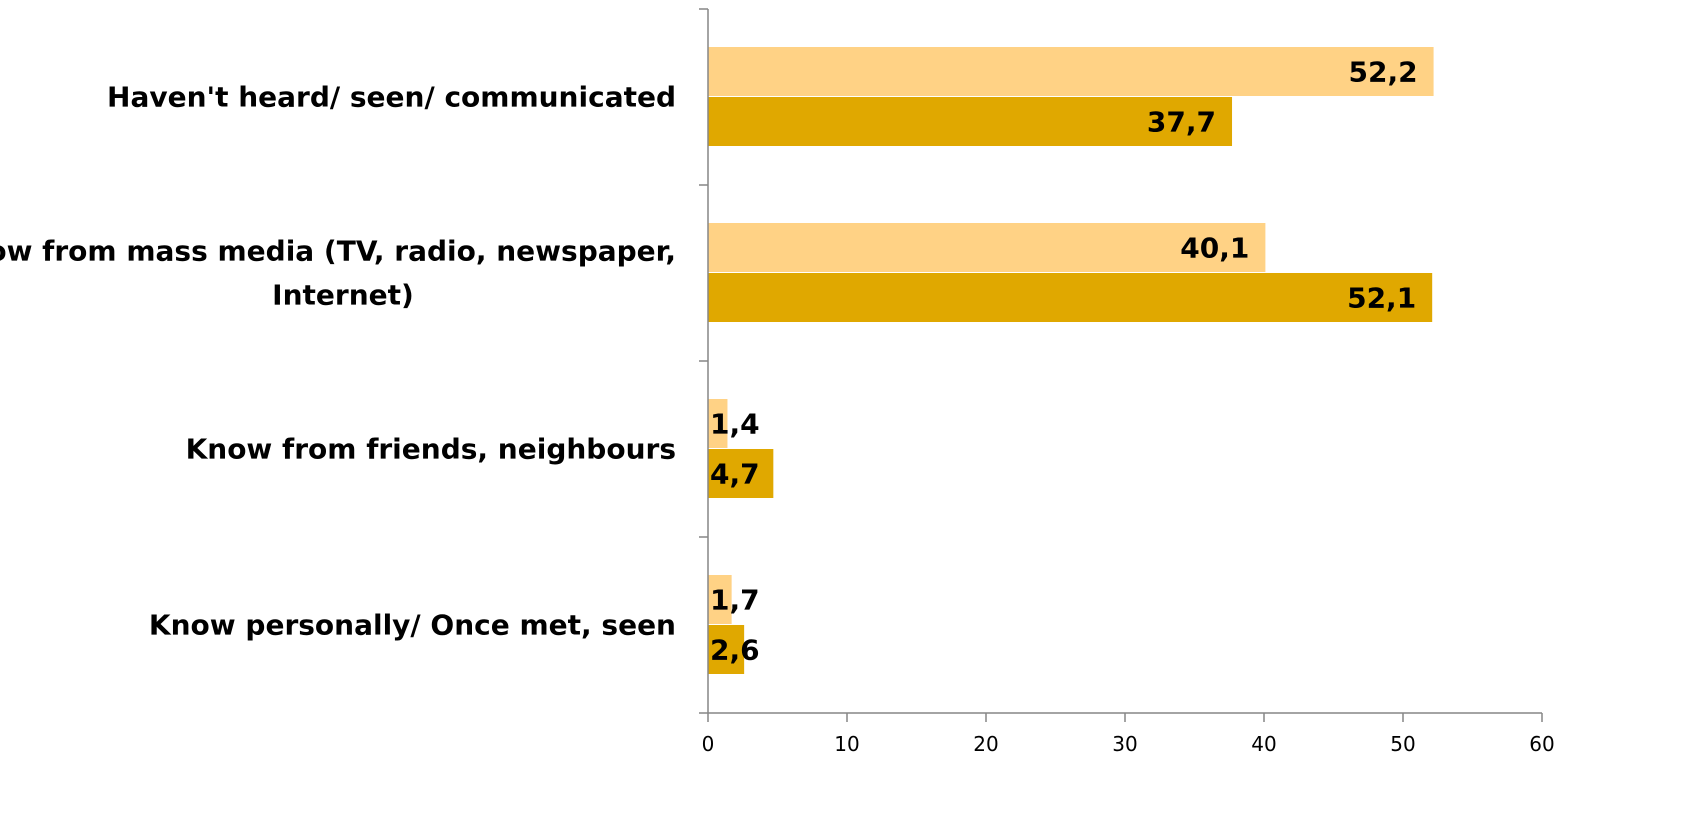 This screenshot has height=822, width=1707. Describe the element at coordinates (735, 424) in the screenshot. I see `data-label: 1,4` at that location.